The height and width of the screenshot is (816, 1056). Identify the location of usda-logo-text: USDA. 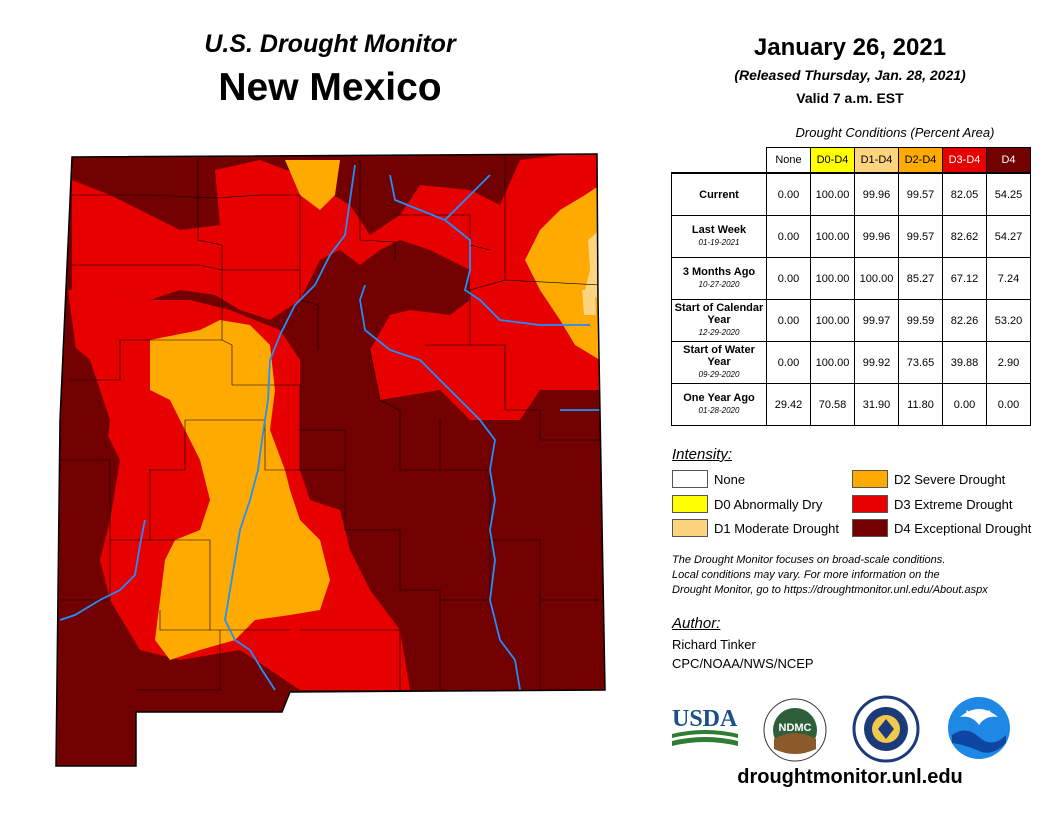
(705, 719).